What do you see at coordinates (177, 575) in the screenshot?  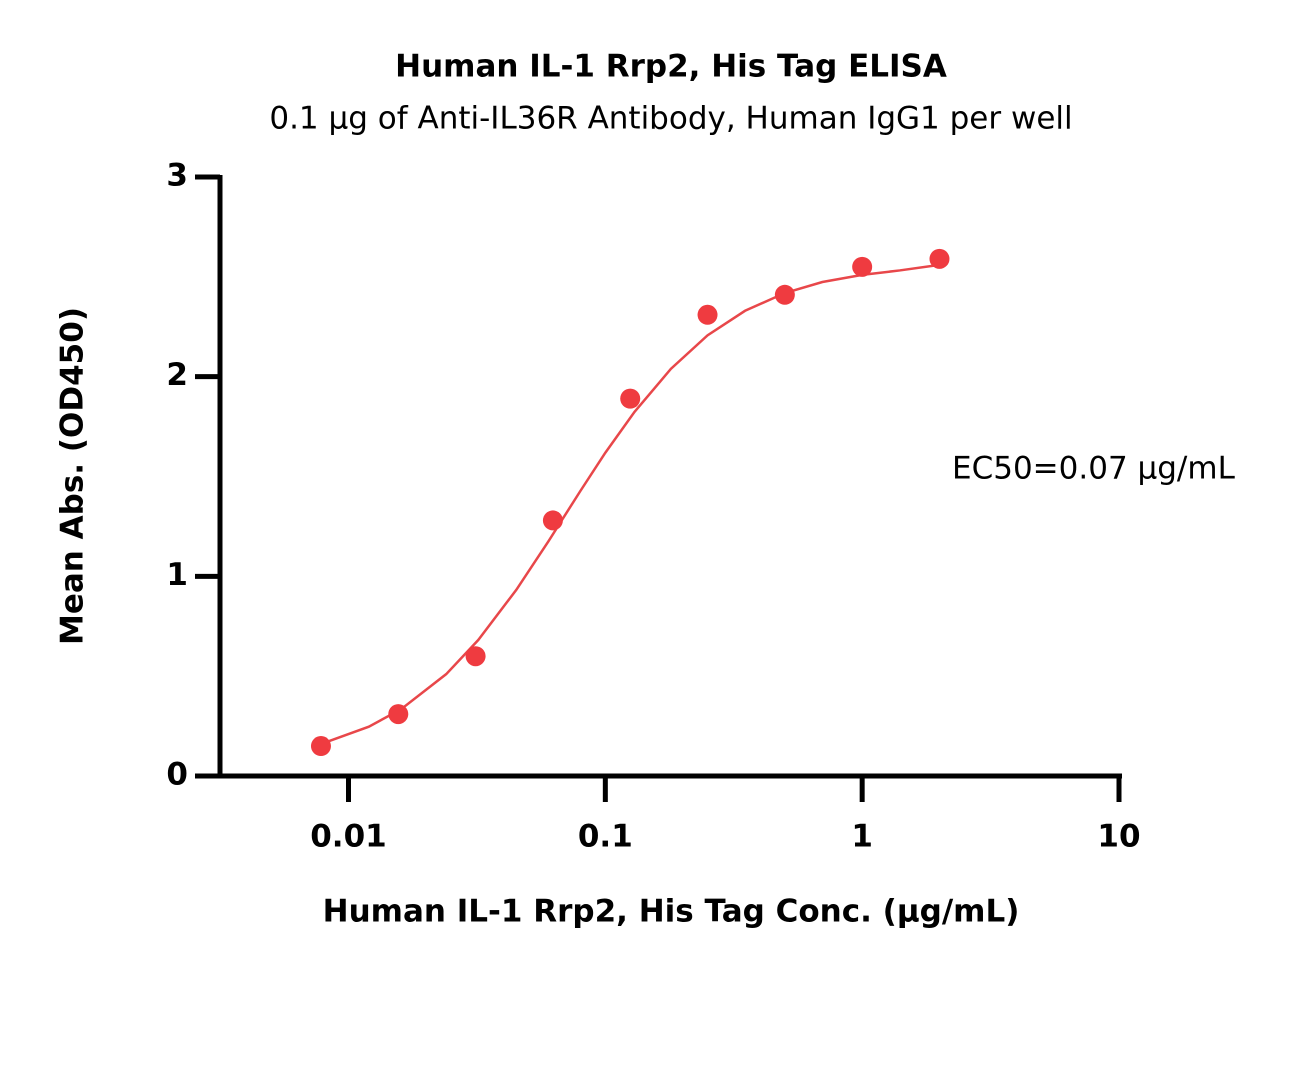 I see `y-tick-label: 1` at bounding box center [177, 575].